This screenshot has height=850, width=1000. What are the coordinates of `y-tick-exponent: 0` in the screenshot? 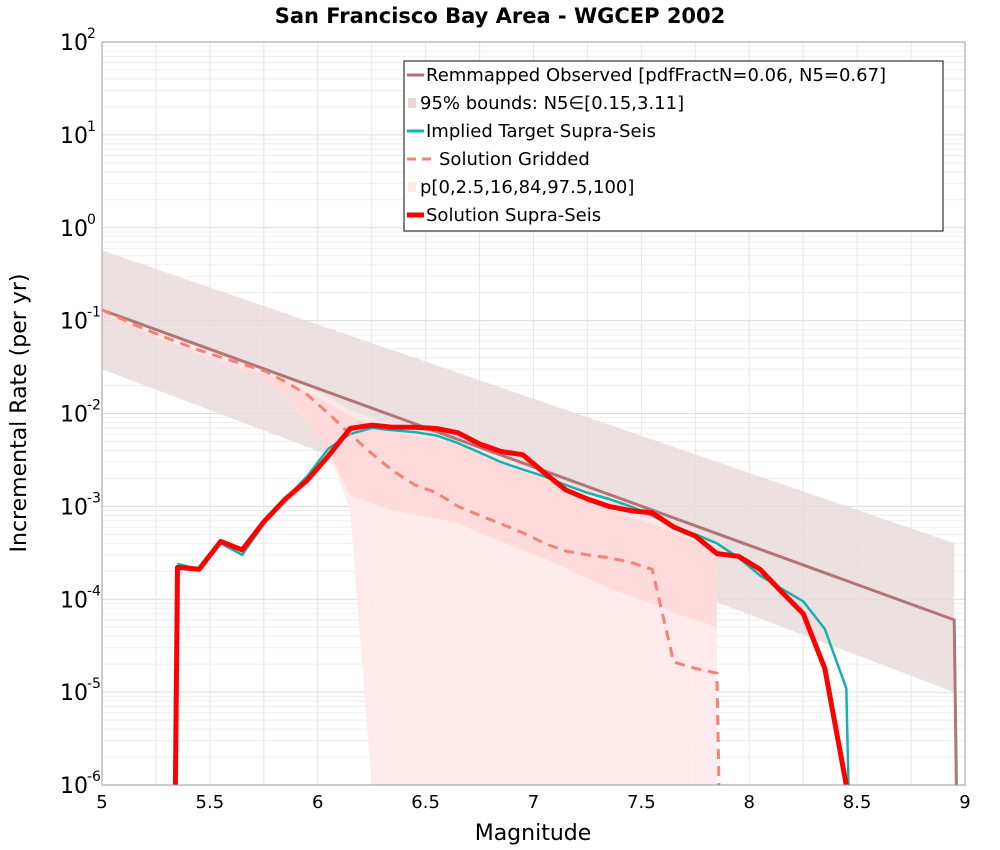 It's located at (91, 220).